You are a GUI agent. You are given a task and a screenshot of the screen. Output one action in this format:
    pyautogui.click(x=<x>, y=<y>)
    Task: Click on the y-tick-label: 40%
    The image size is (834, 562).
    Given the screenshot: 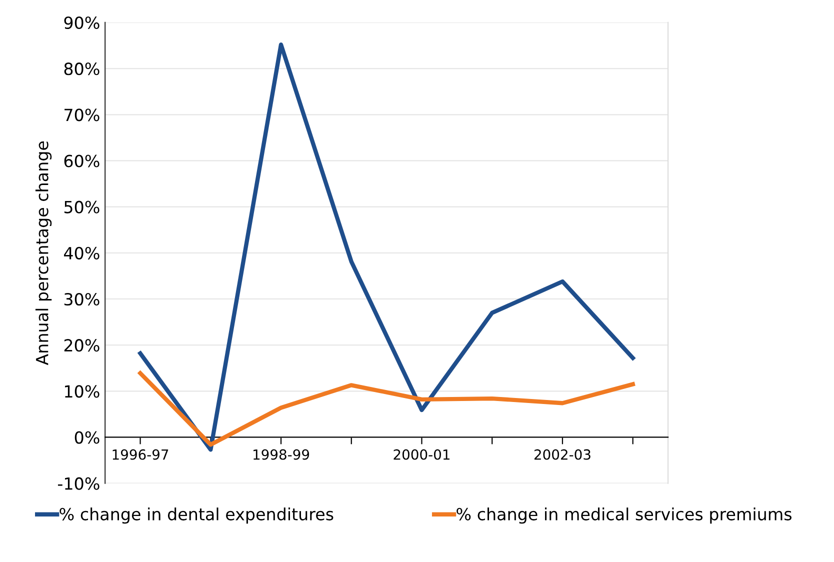 What is the action you would take?
    pyautogui.click(x=82, y=253)
    